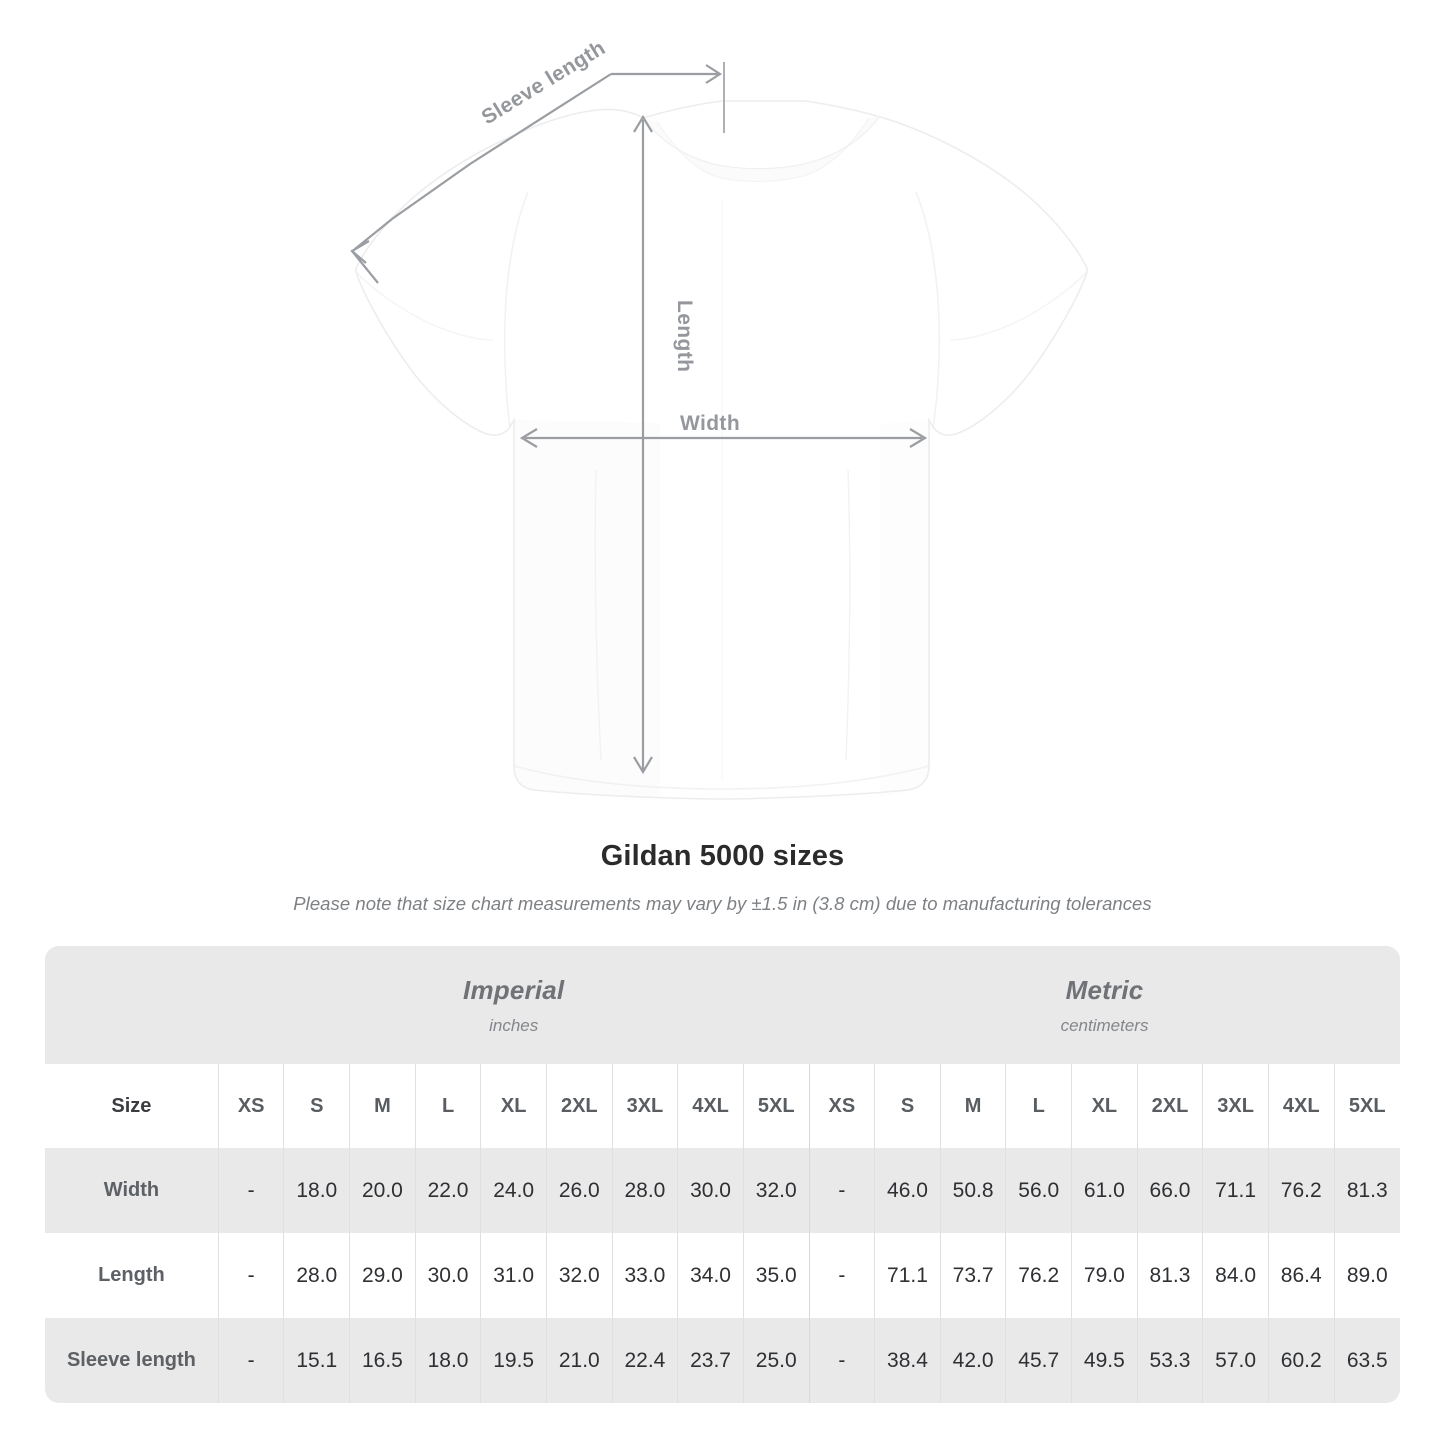 The width and height of the screenshot is (1445, 1445). What do you see at coordinates (710, 1360) in the screenshot?
I see `cell-sleeve-imperial-4xl: 23.7` at bounding box center [710, 1360].